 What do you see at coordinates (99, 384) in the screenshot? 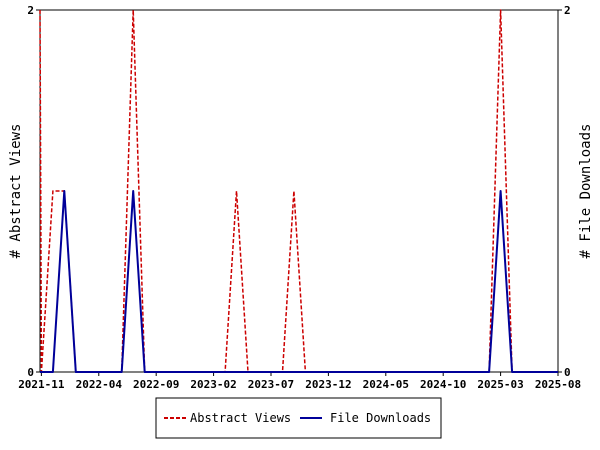
I see `x-tick-label: 2022-04` at bounding box center [99, 384].